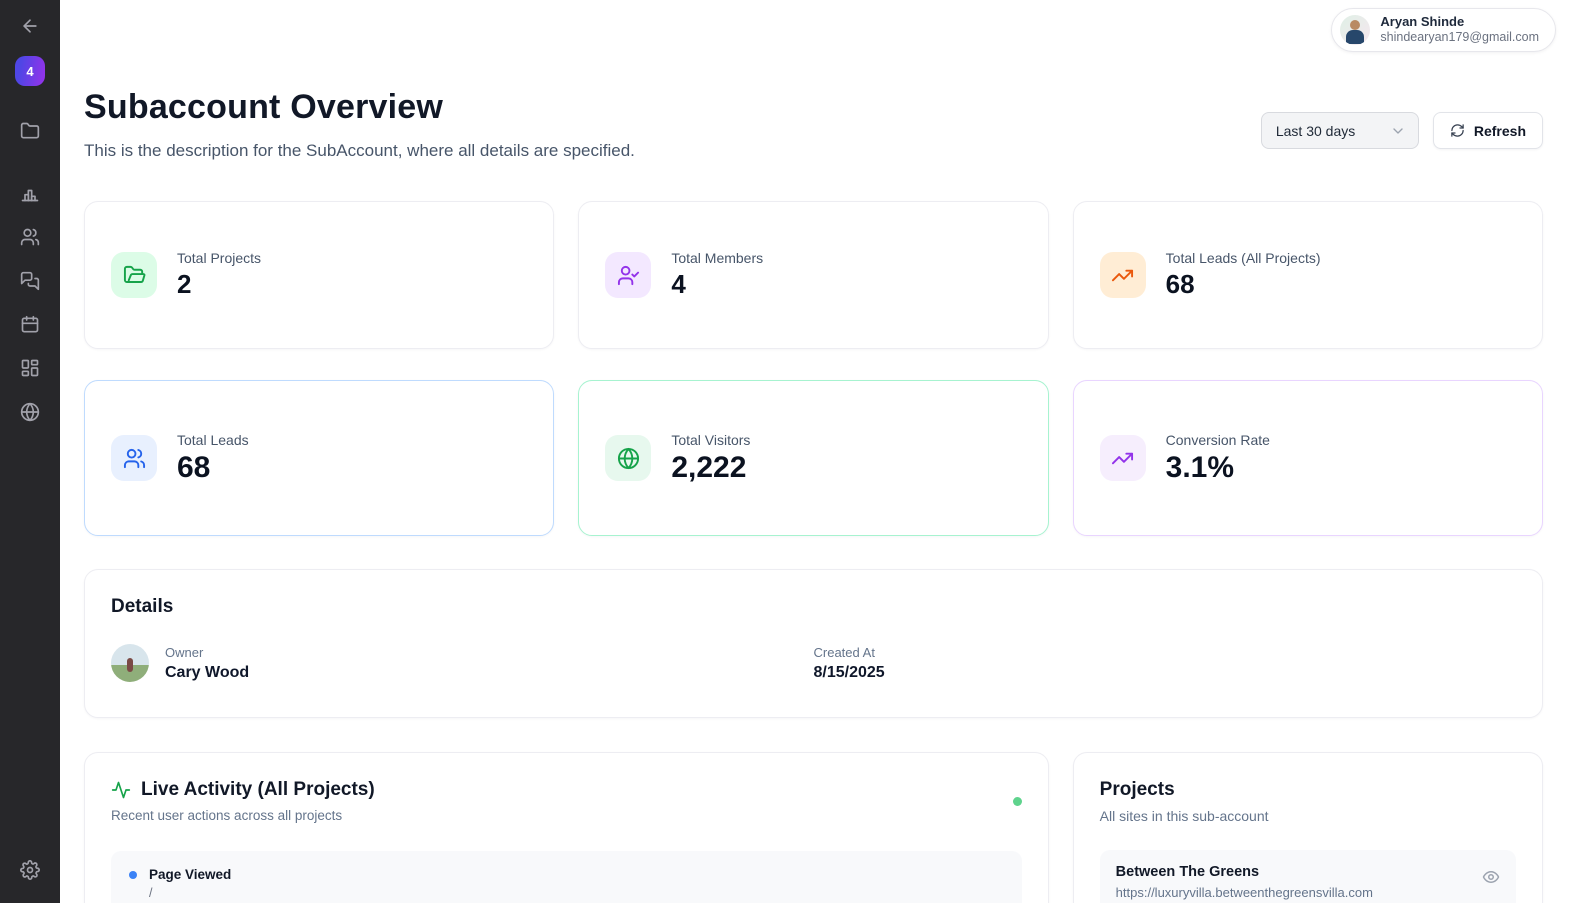  Describe the element at coordinates (1017, 801) in the screenshot. I see `live-status-dot` at that location.